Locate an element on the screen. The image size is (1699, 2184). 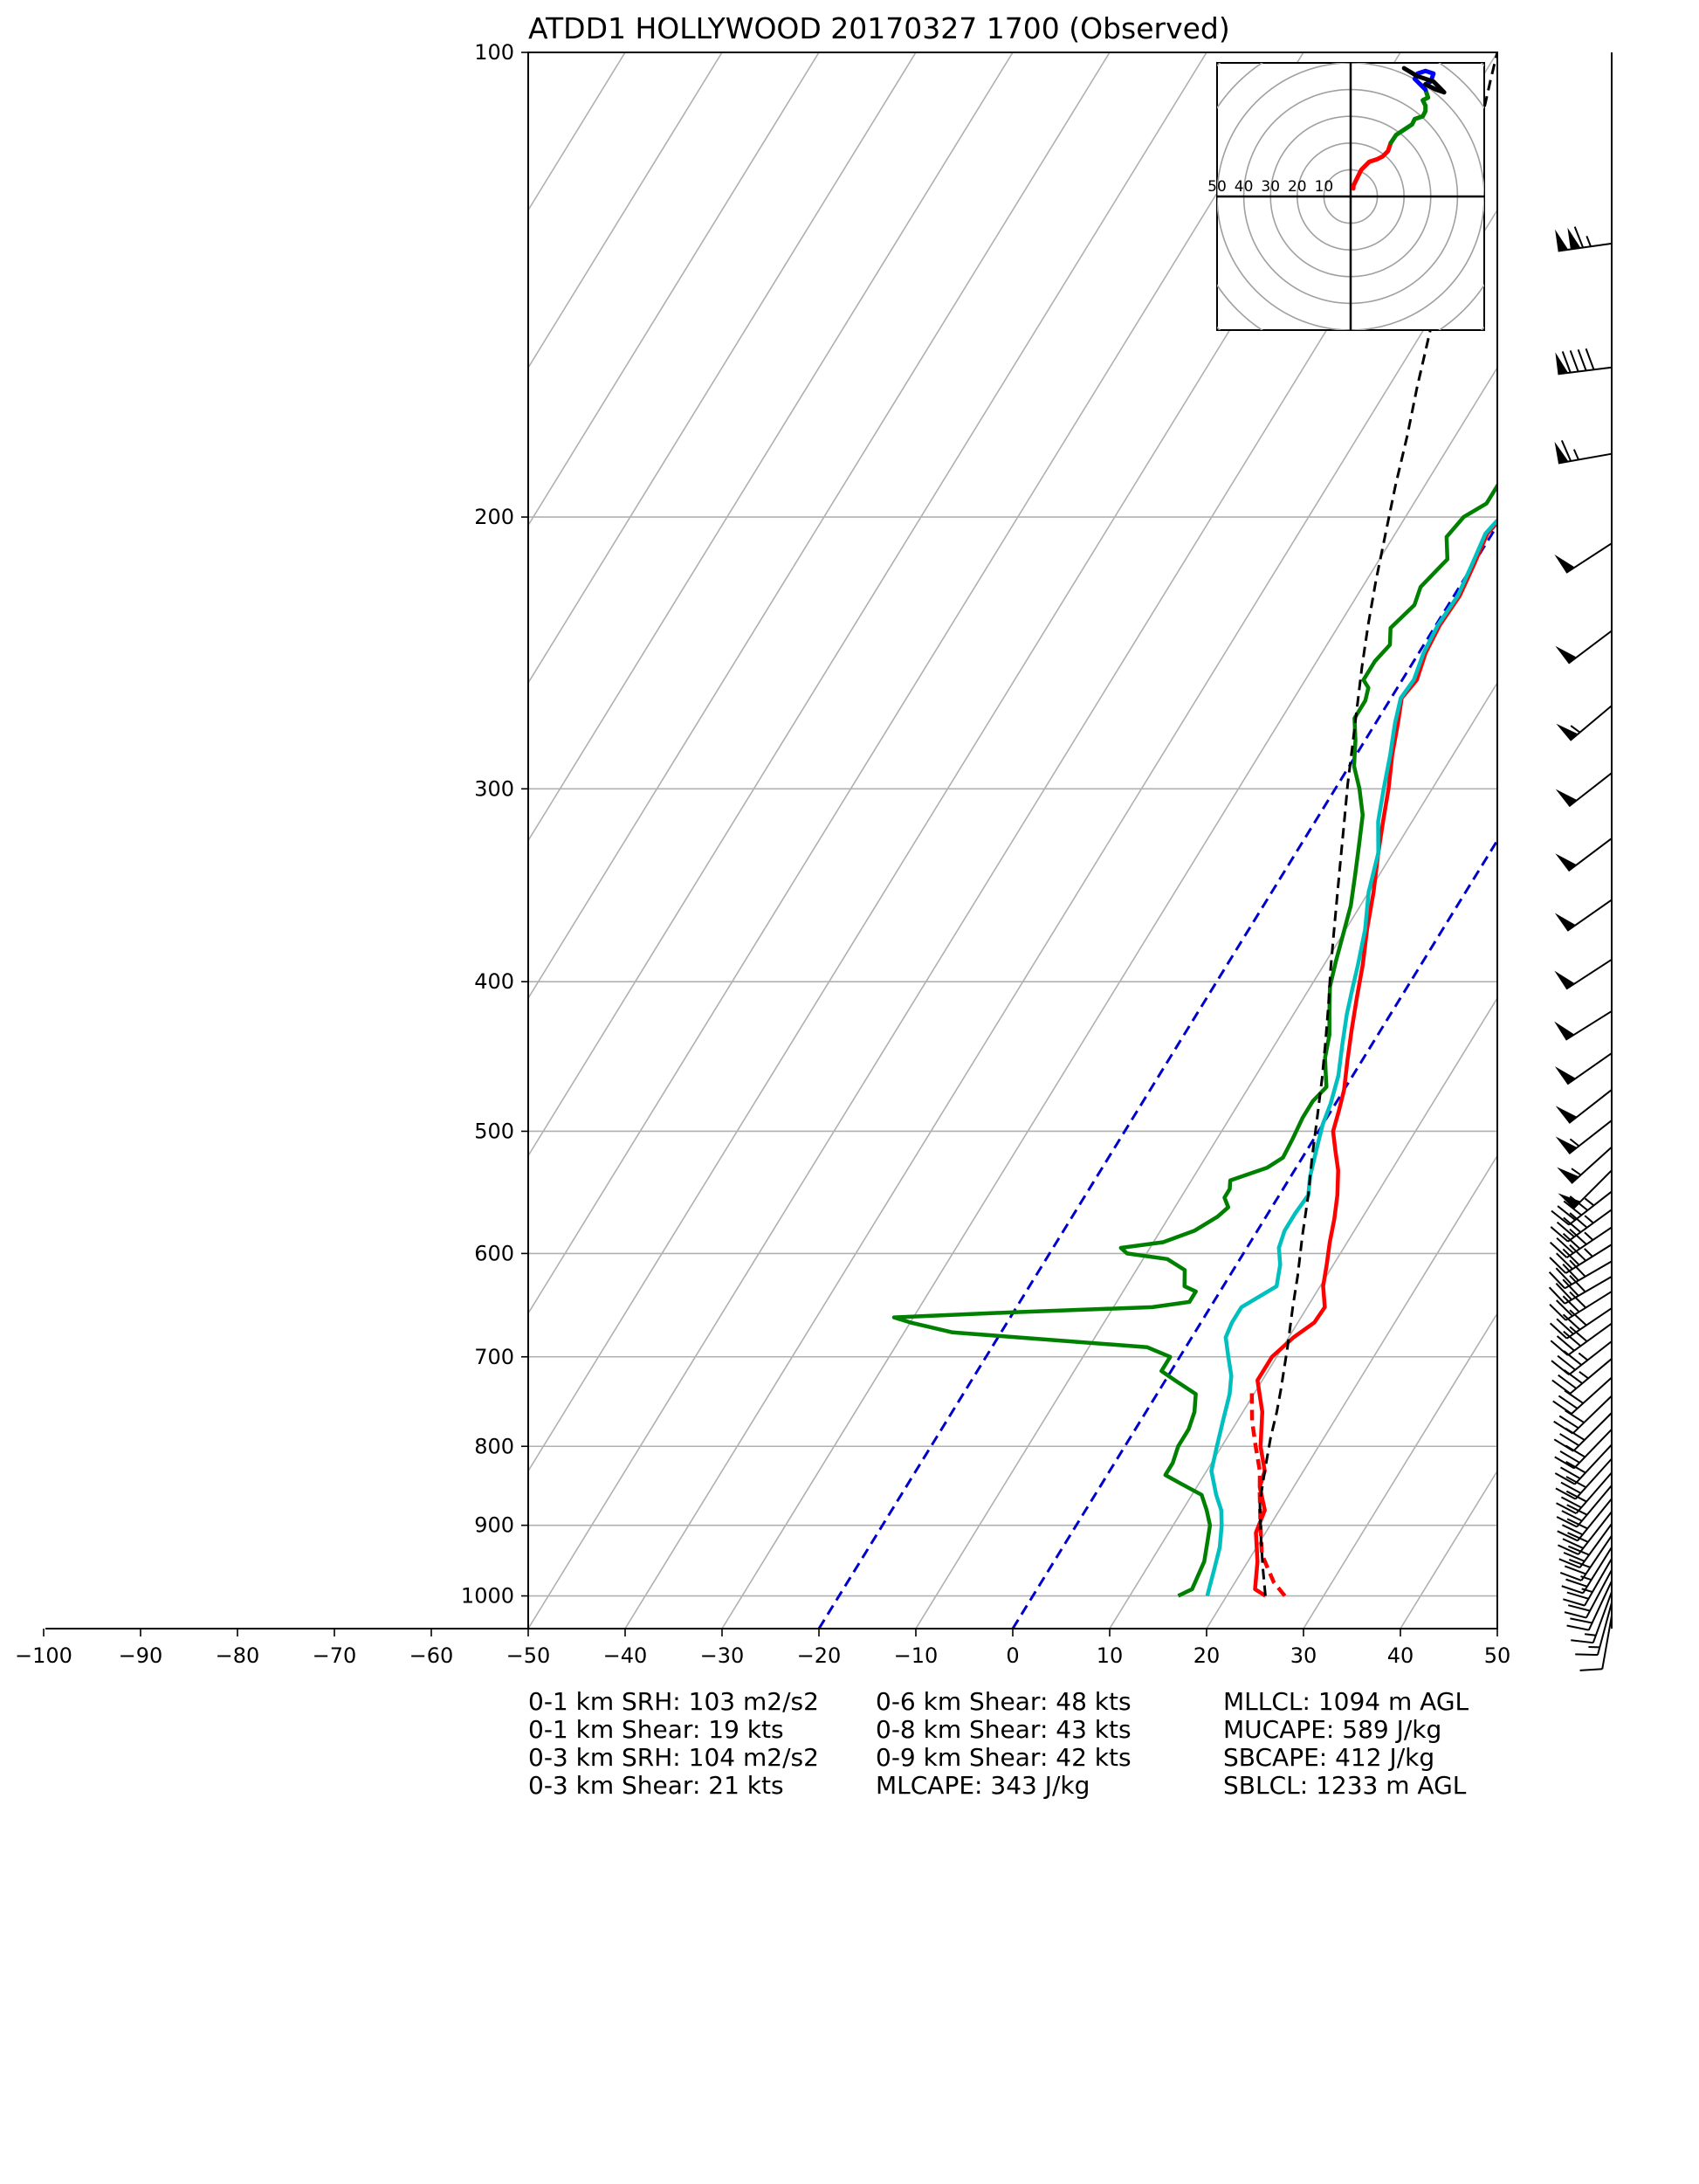
y-tick-label: 600 is located at coordinates (494, 1253).